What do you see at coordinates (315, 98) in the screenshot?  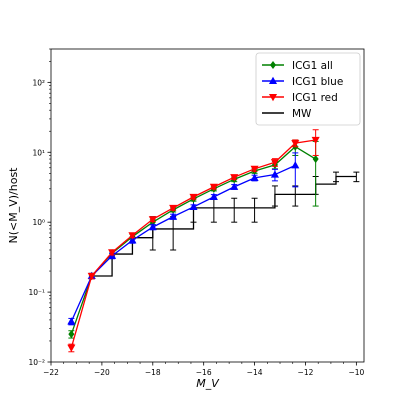 I see `legend-label: ICG1 red` at bounding box center [315, 98].